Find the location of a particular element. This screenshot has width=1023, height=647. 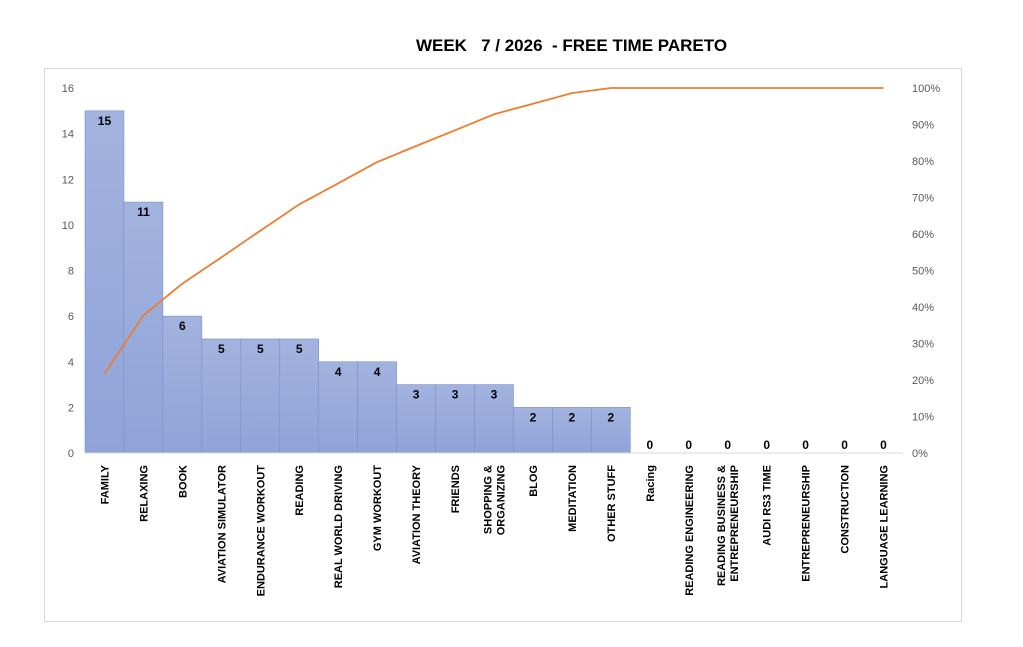

y2-tick-label: 30% is located at coordinates (923, 345).